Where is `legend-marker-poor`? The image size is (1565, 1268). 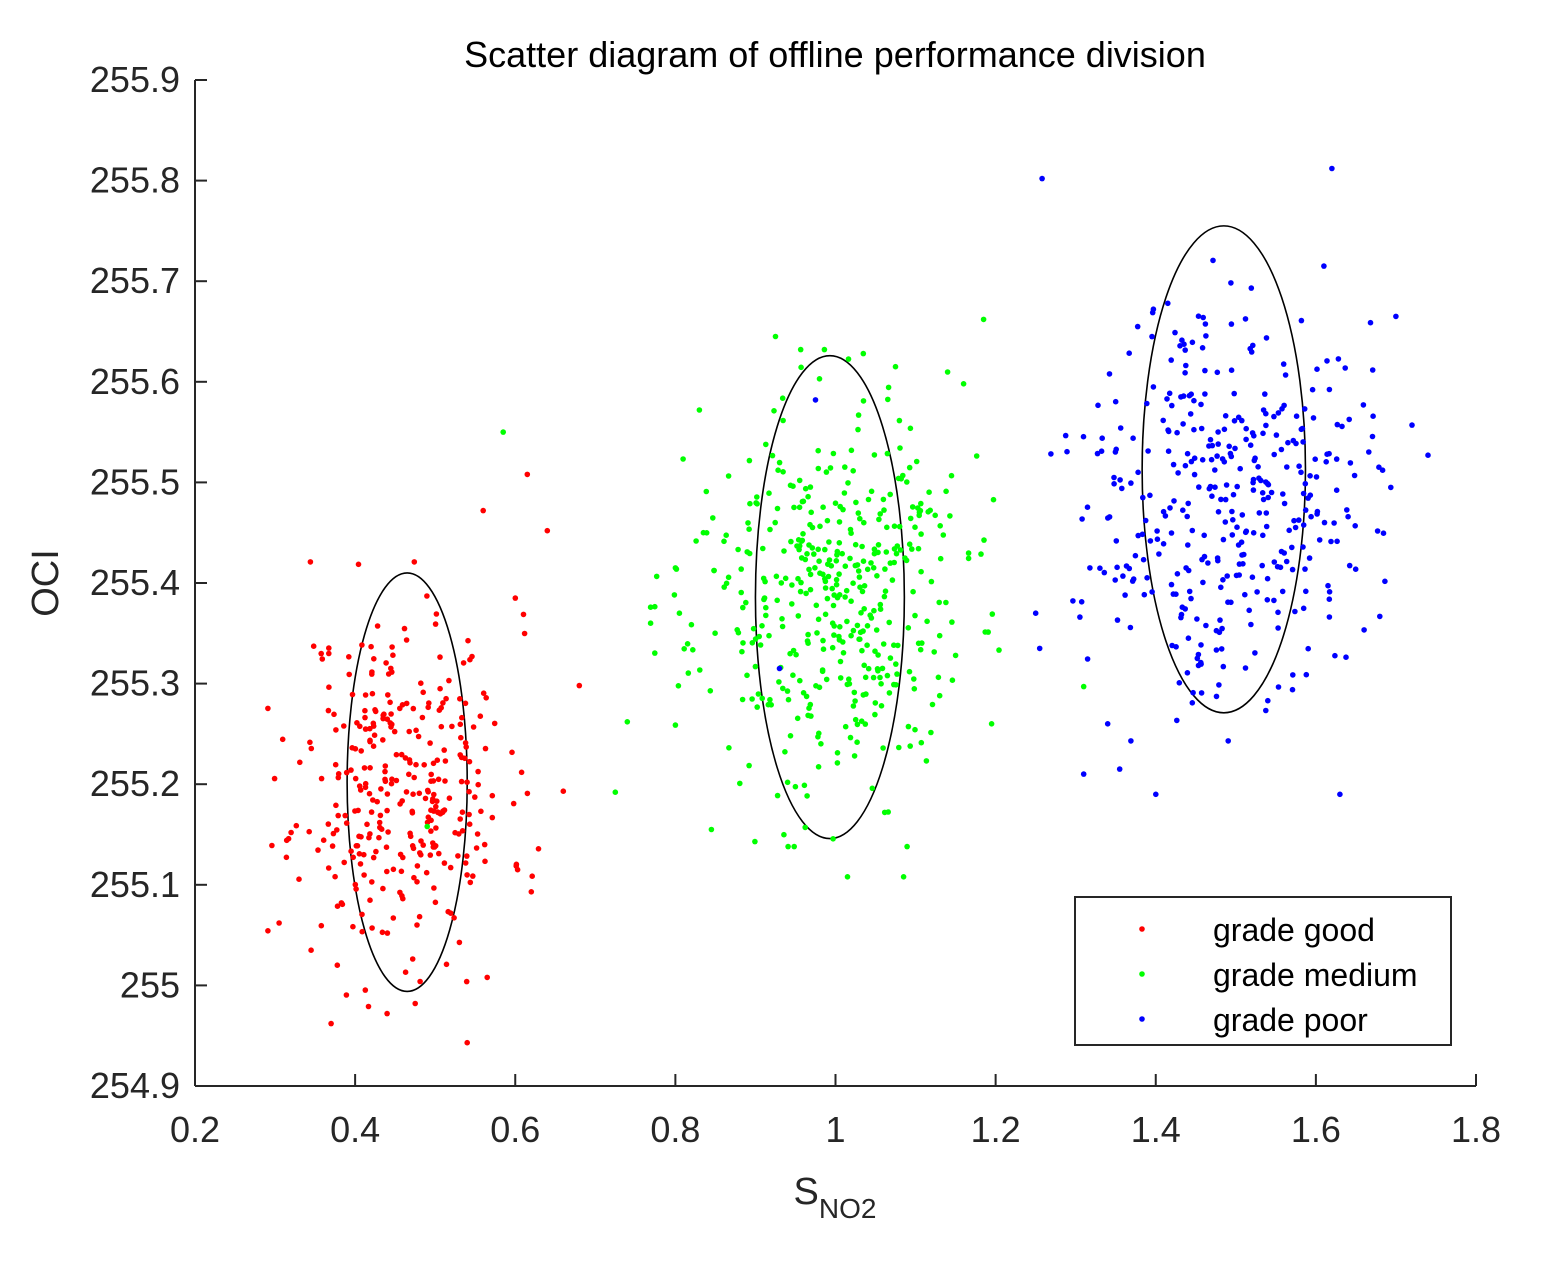 legend-marker-poor is located at coordinates (1142, 1019).